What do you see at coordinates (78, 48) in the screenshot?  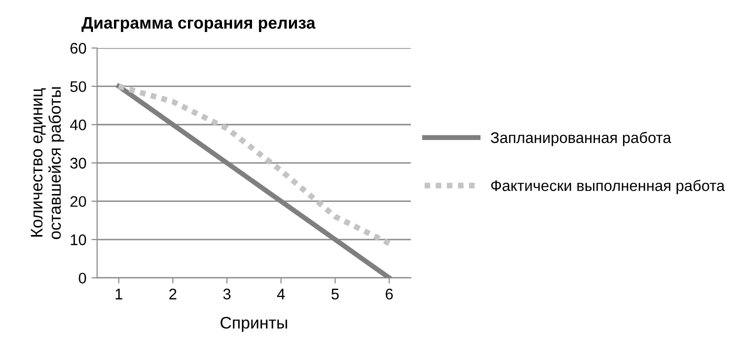 I see `y-tick-label: 60` at bounding box center [78, 48].